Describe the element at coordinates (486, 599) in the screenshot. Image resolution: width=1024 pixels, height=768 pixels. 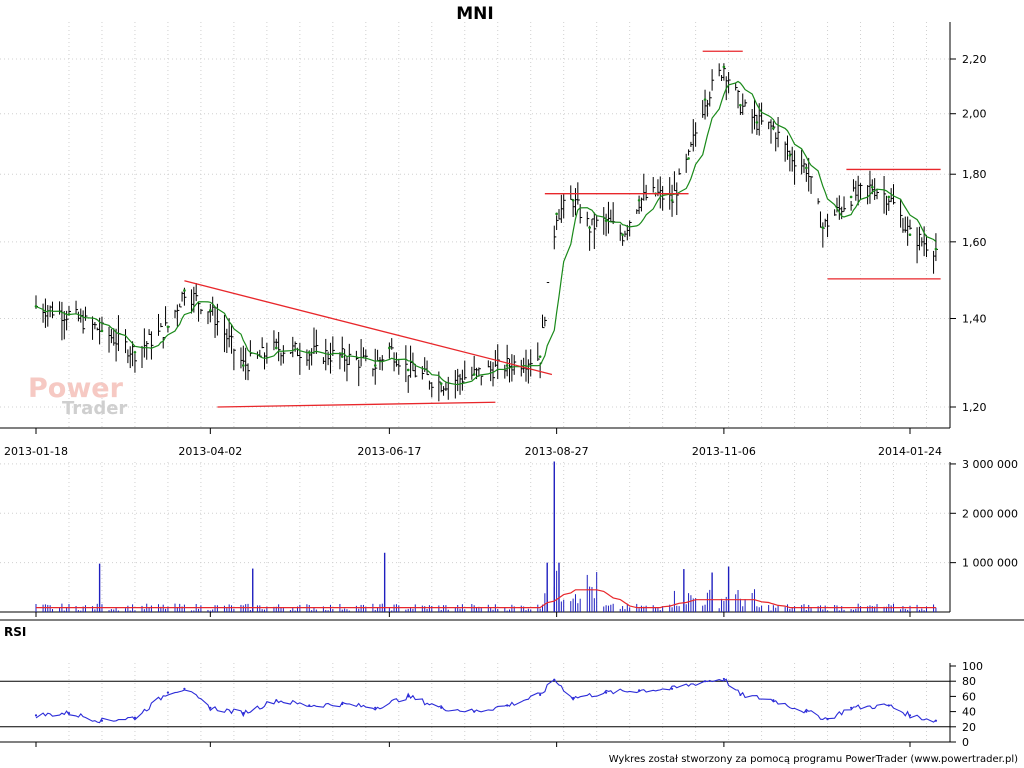
I see `volume-average-line` at that location.